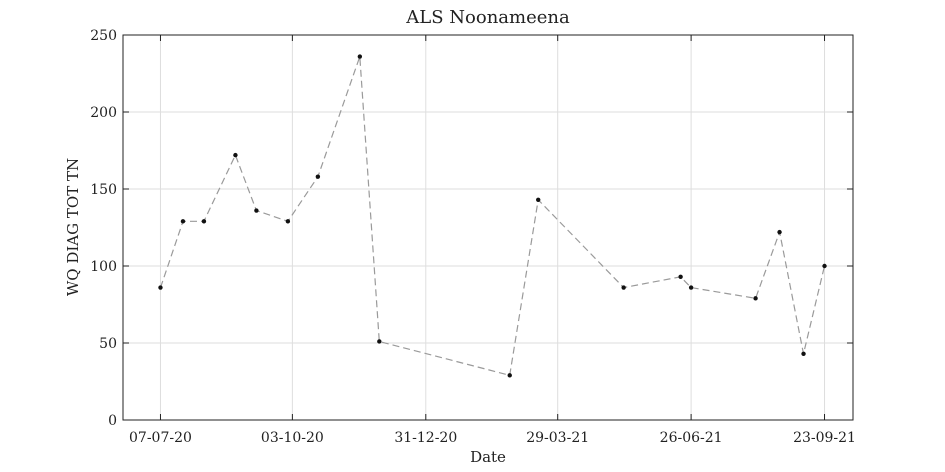 The width and height of the screenshot is (945, 472). What do you see at coordinates (103, 267) in the screenshot?
I see `y-tick-label: 100` at bounding box center [103, 267].